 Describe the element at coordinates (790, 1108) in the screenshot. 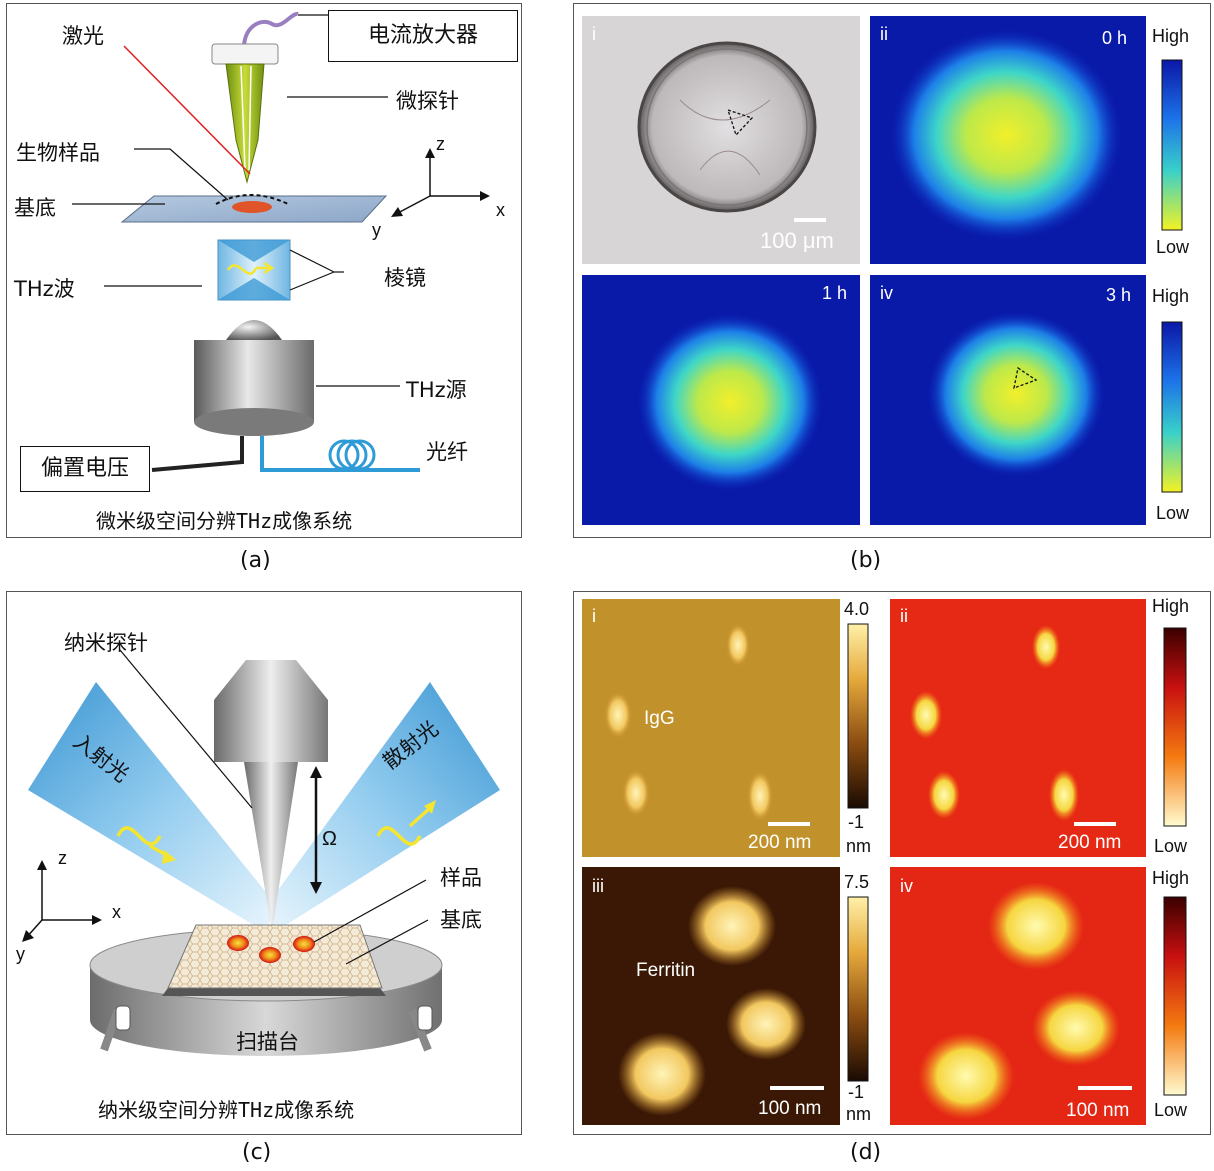

I see `d-scale-text-iii: 100 nm` at that location.